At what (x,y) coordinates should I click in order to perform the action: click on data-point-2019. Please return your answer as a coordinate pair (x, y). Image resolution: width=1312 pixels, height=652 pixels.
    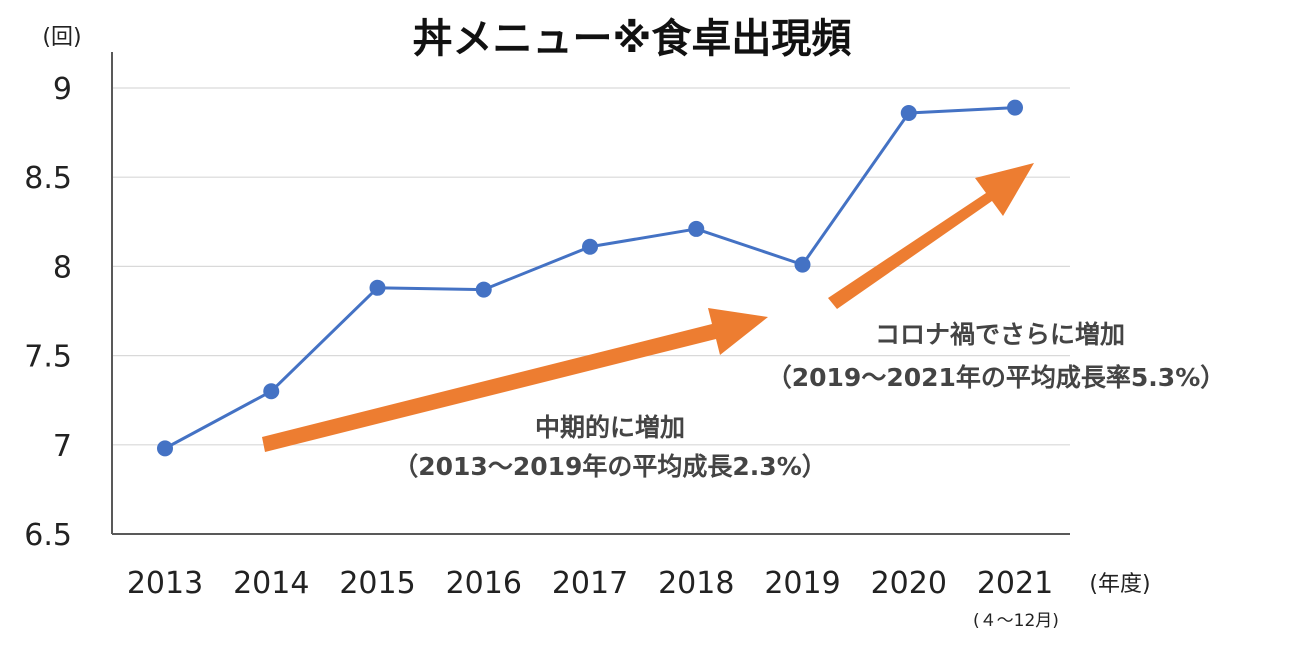
    Looking at the image, I should click on (802, 264).